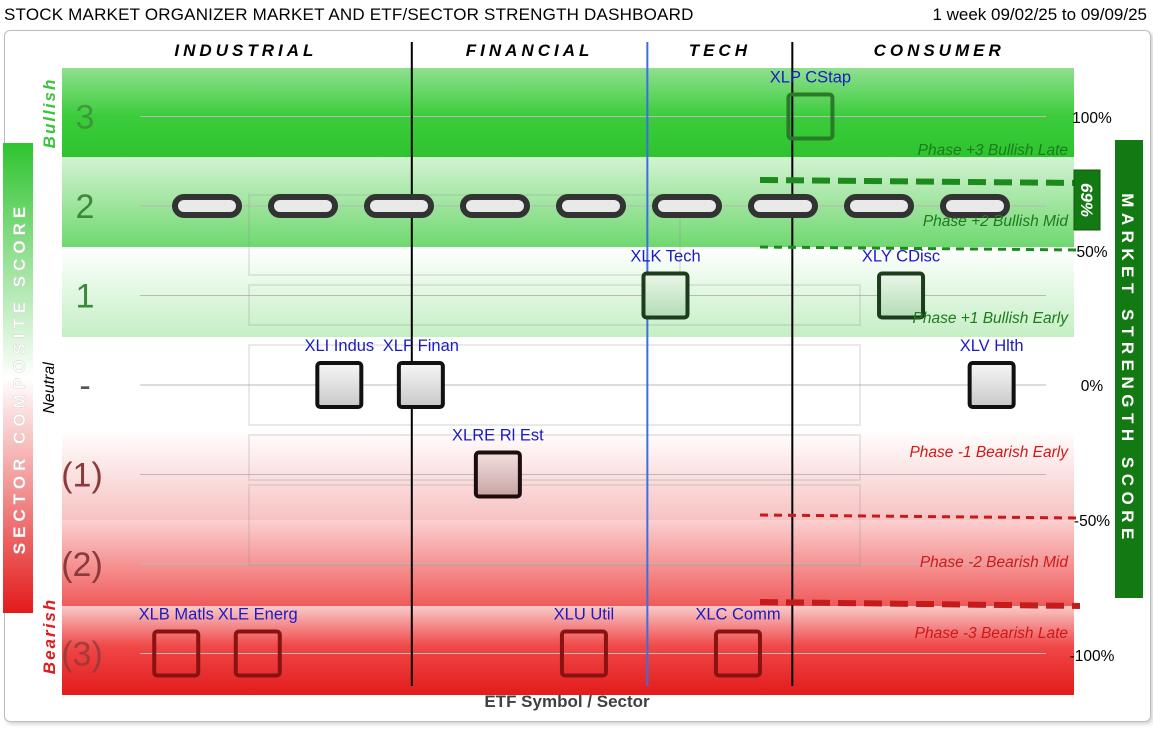 The image size is (1153, 729). What do you see at coordinates (1092, 386) in the screenshot?
I see `percent-tick-label: 0%` at bounding box center [1092, 386].